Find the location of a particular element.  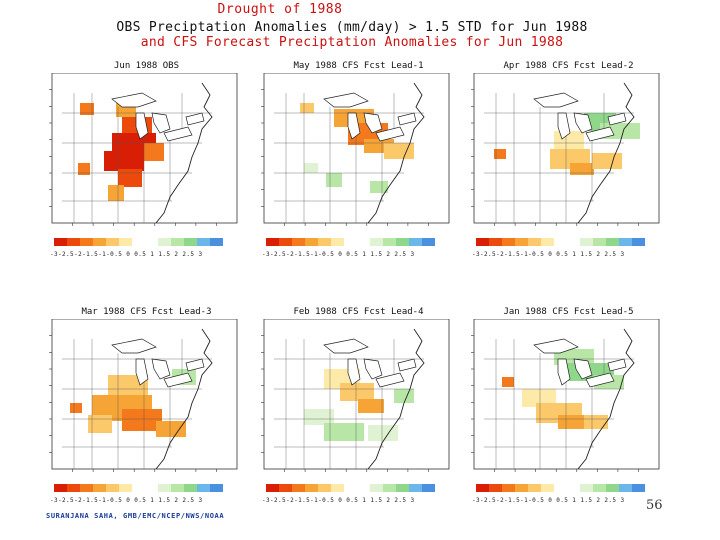

panel-title: Jan 1988 CFS Fcst Lead-5 is located at coordinates (568, 312).